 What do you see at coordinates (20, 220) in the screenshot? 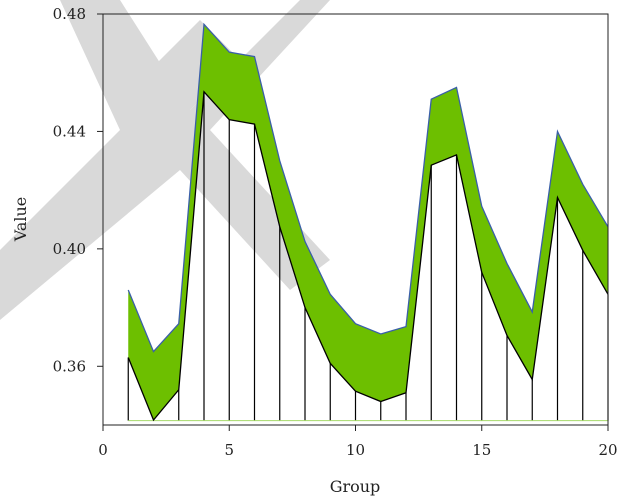
I see `y-axis-title: Value` at bounding box center [20, 220].